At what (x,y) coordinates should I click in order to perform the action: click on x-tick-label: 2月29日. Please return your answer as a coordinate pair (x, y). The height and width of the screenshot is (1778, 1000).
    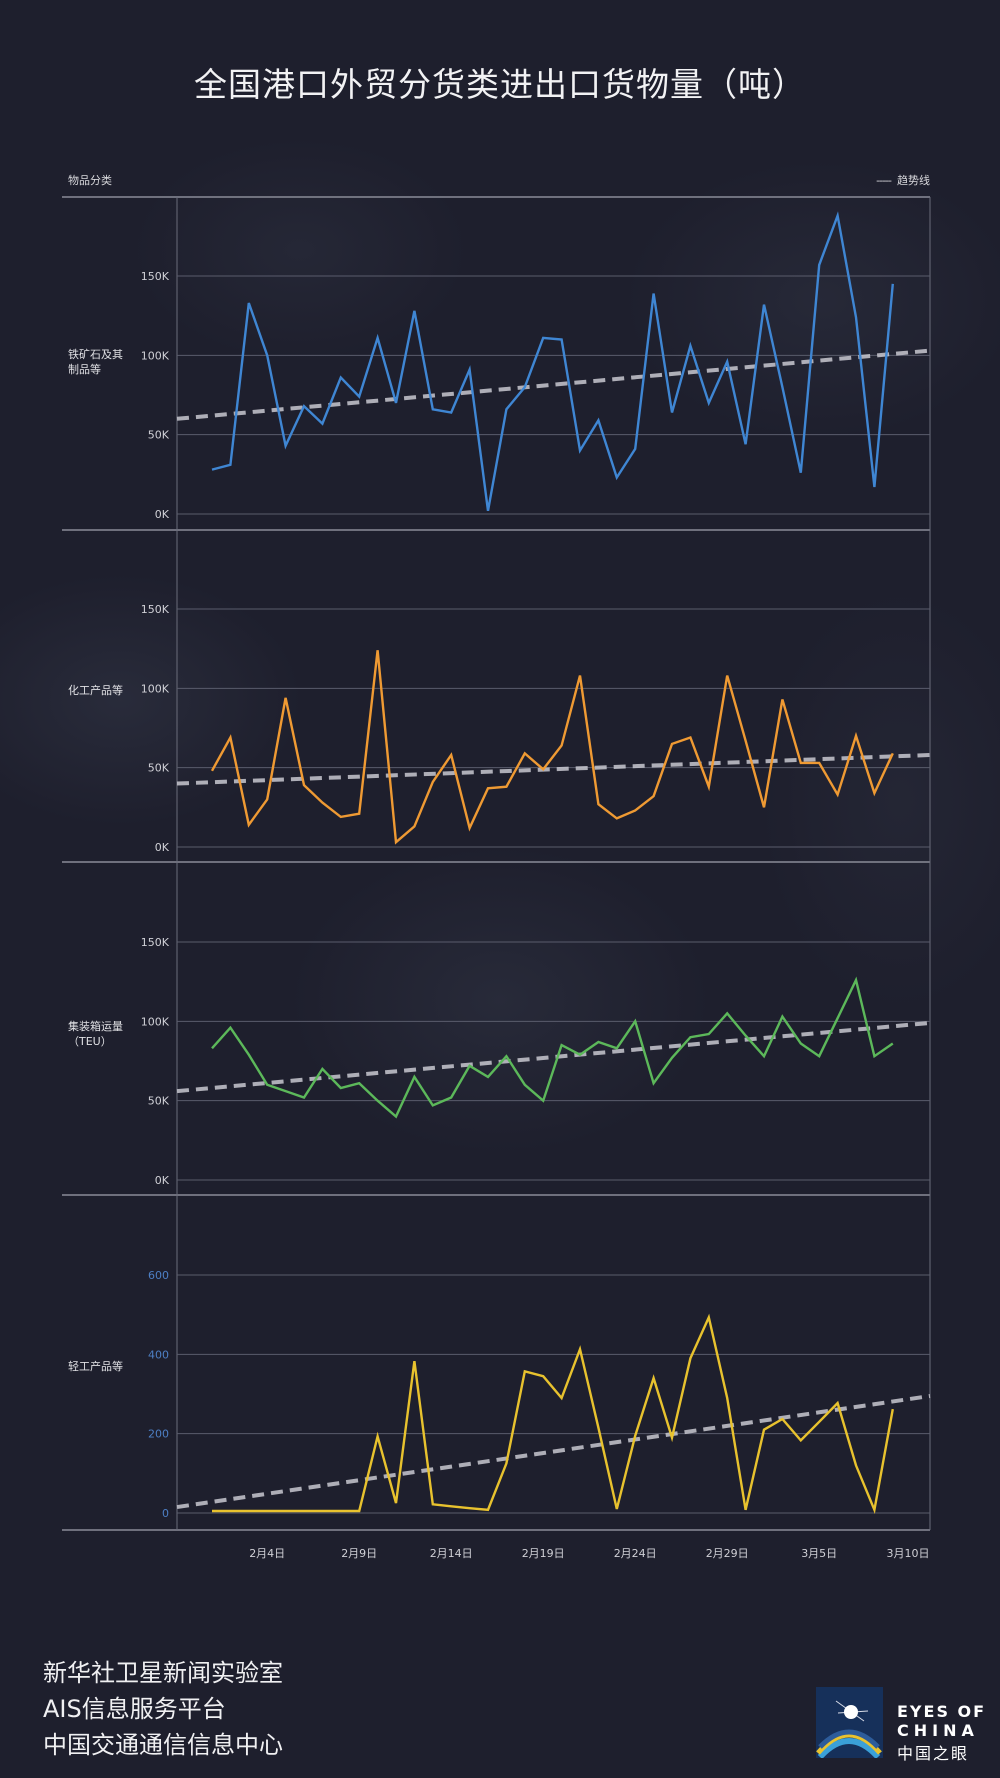
    Looking at the image, I should click on (727, 1553).